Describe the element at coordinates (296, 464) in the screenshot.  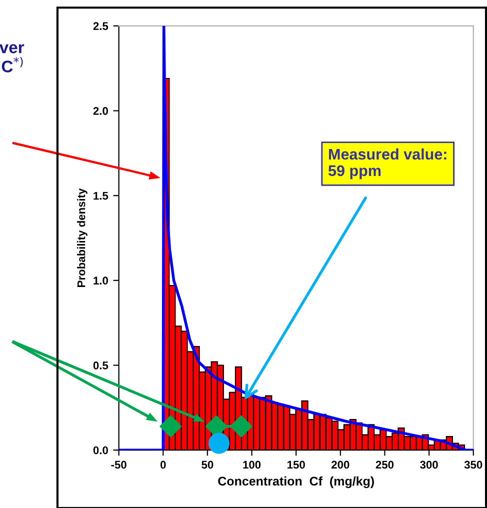
I see `x-tick-label: 150` at that location.